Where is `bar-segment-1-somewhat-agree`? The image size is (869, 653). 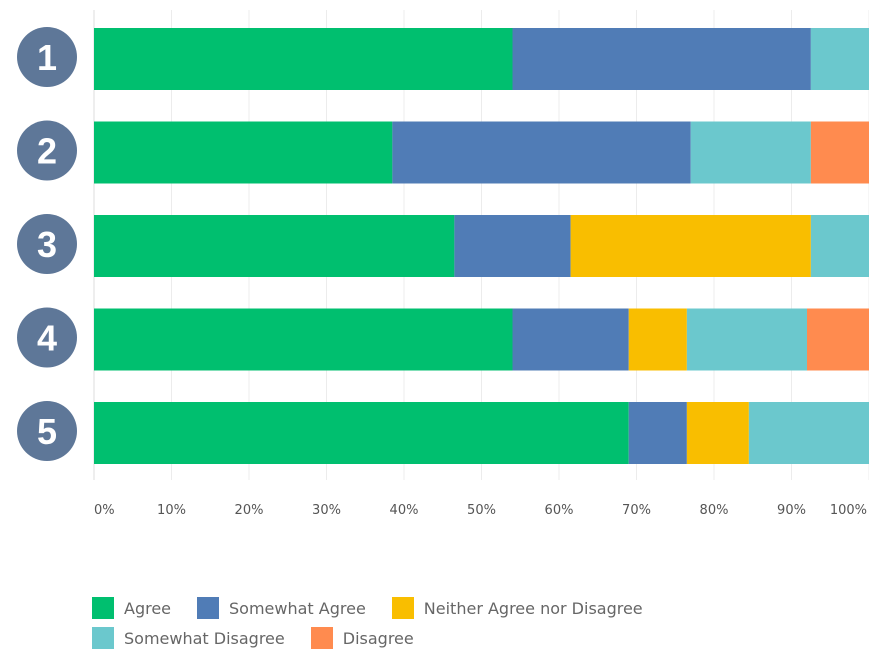 bar-segment-1-somewhat-agree is located at coordinates (661, 59).